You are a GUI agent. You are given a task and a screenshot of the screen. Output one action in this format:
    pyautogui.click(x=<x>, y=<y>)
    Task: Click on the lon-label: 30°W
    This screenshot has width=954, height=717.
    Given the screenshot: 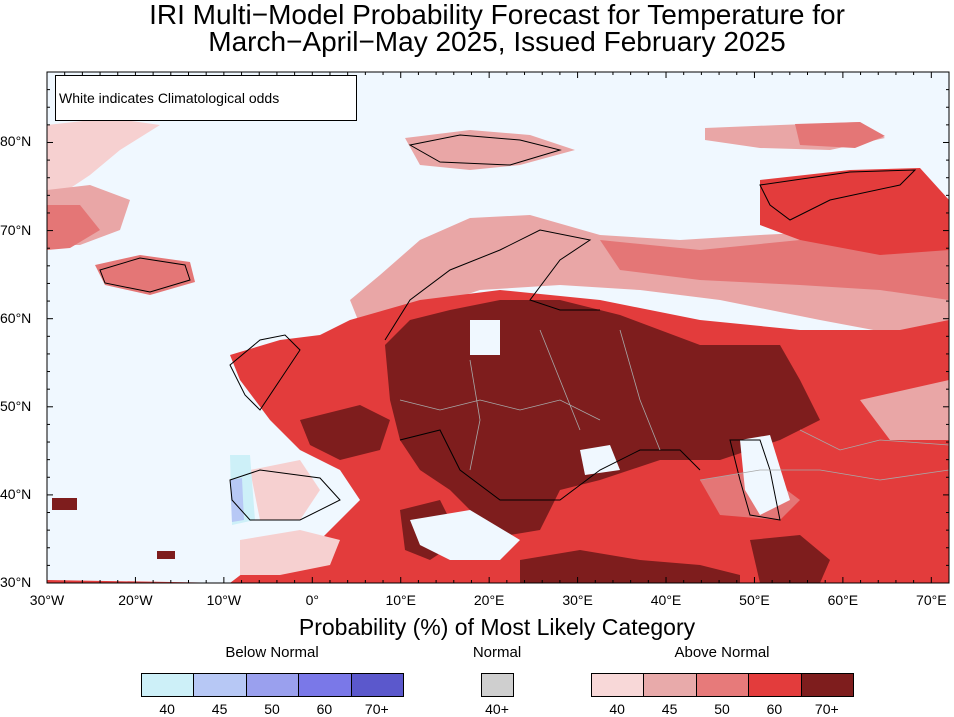 What is the action you would take?
    pyautogui.click(x=47, y=600)
    